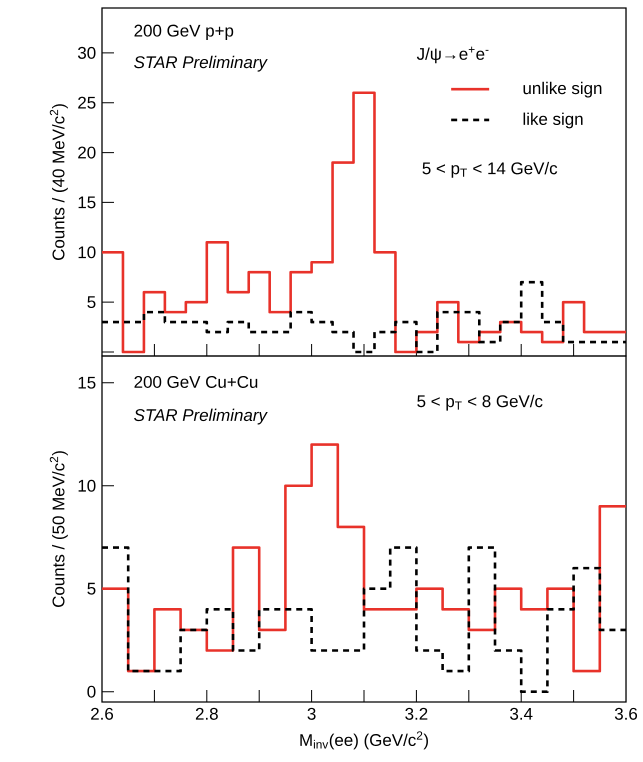  I want to click on x-tick-label: 2.6, so click(101, 714).